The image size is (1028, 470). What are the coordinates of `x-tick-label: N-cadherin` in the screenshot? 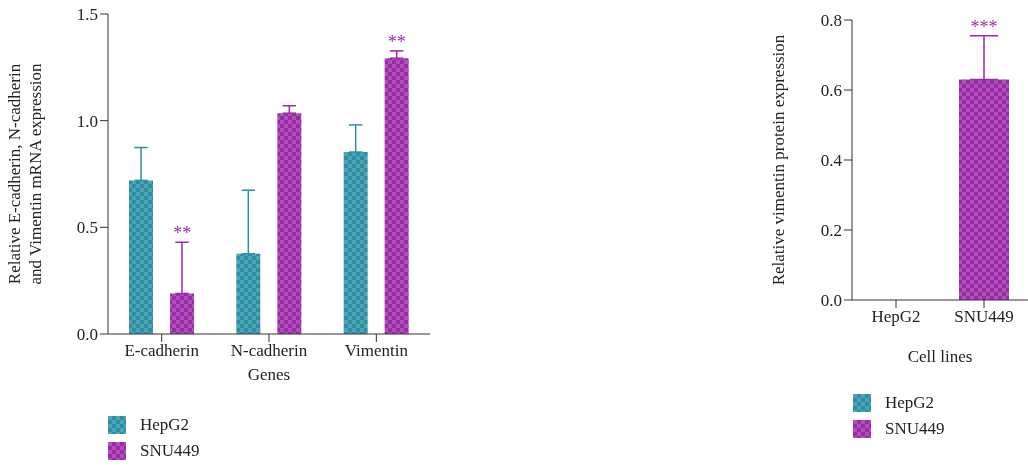 It's located at (269, 351).